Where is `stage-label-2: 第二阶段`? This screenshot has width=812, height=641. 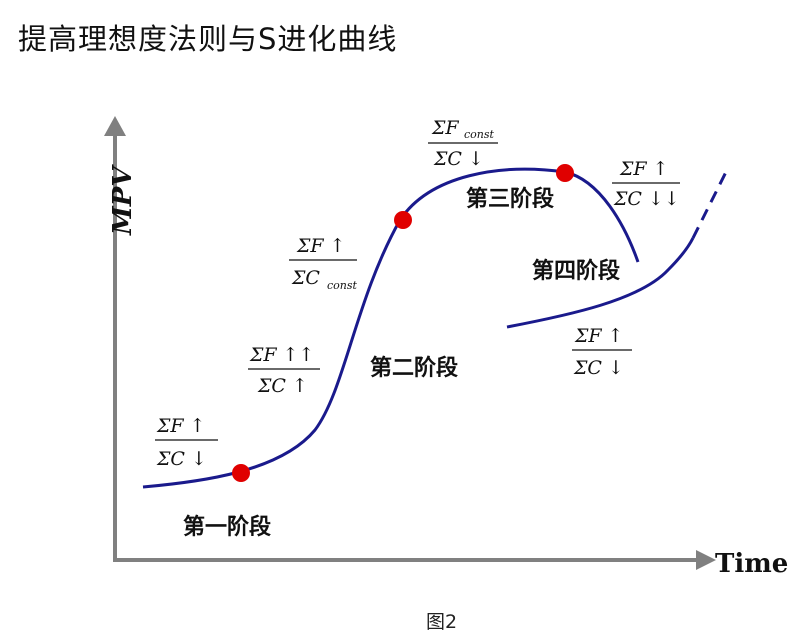 stage-label-2: 第二阶段 is located at coordinates (414, 368).